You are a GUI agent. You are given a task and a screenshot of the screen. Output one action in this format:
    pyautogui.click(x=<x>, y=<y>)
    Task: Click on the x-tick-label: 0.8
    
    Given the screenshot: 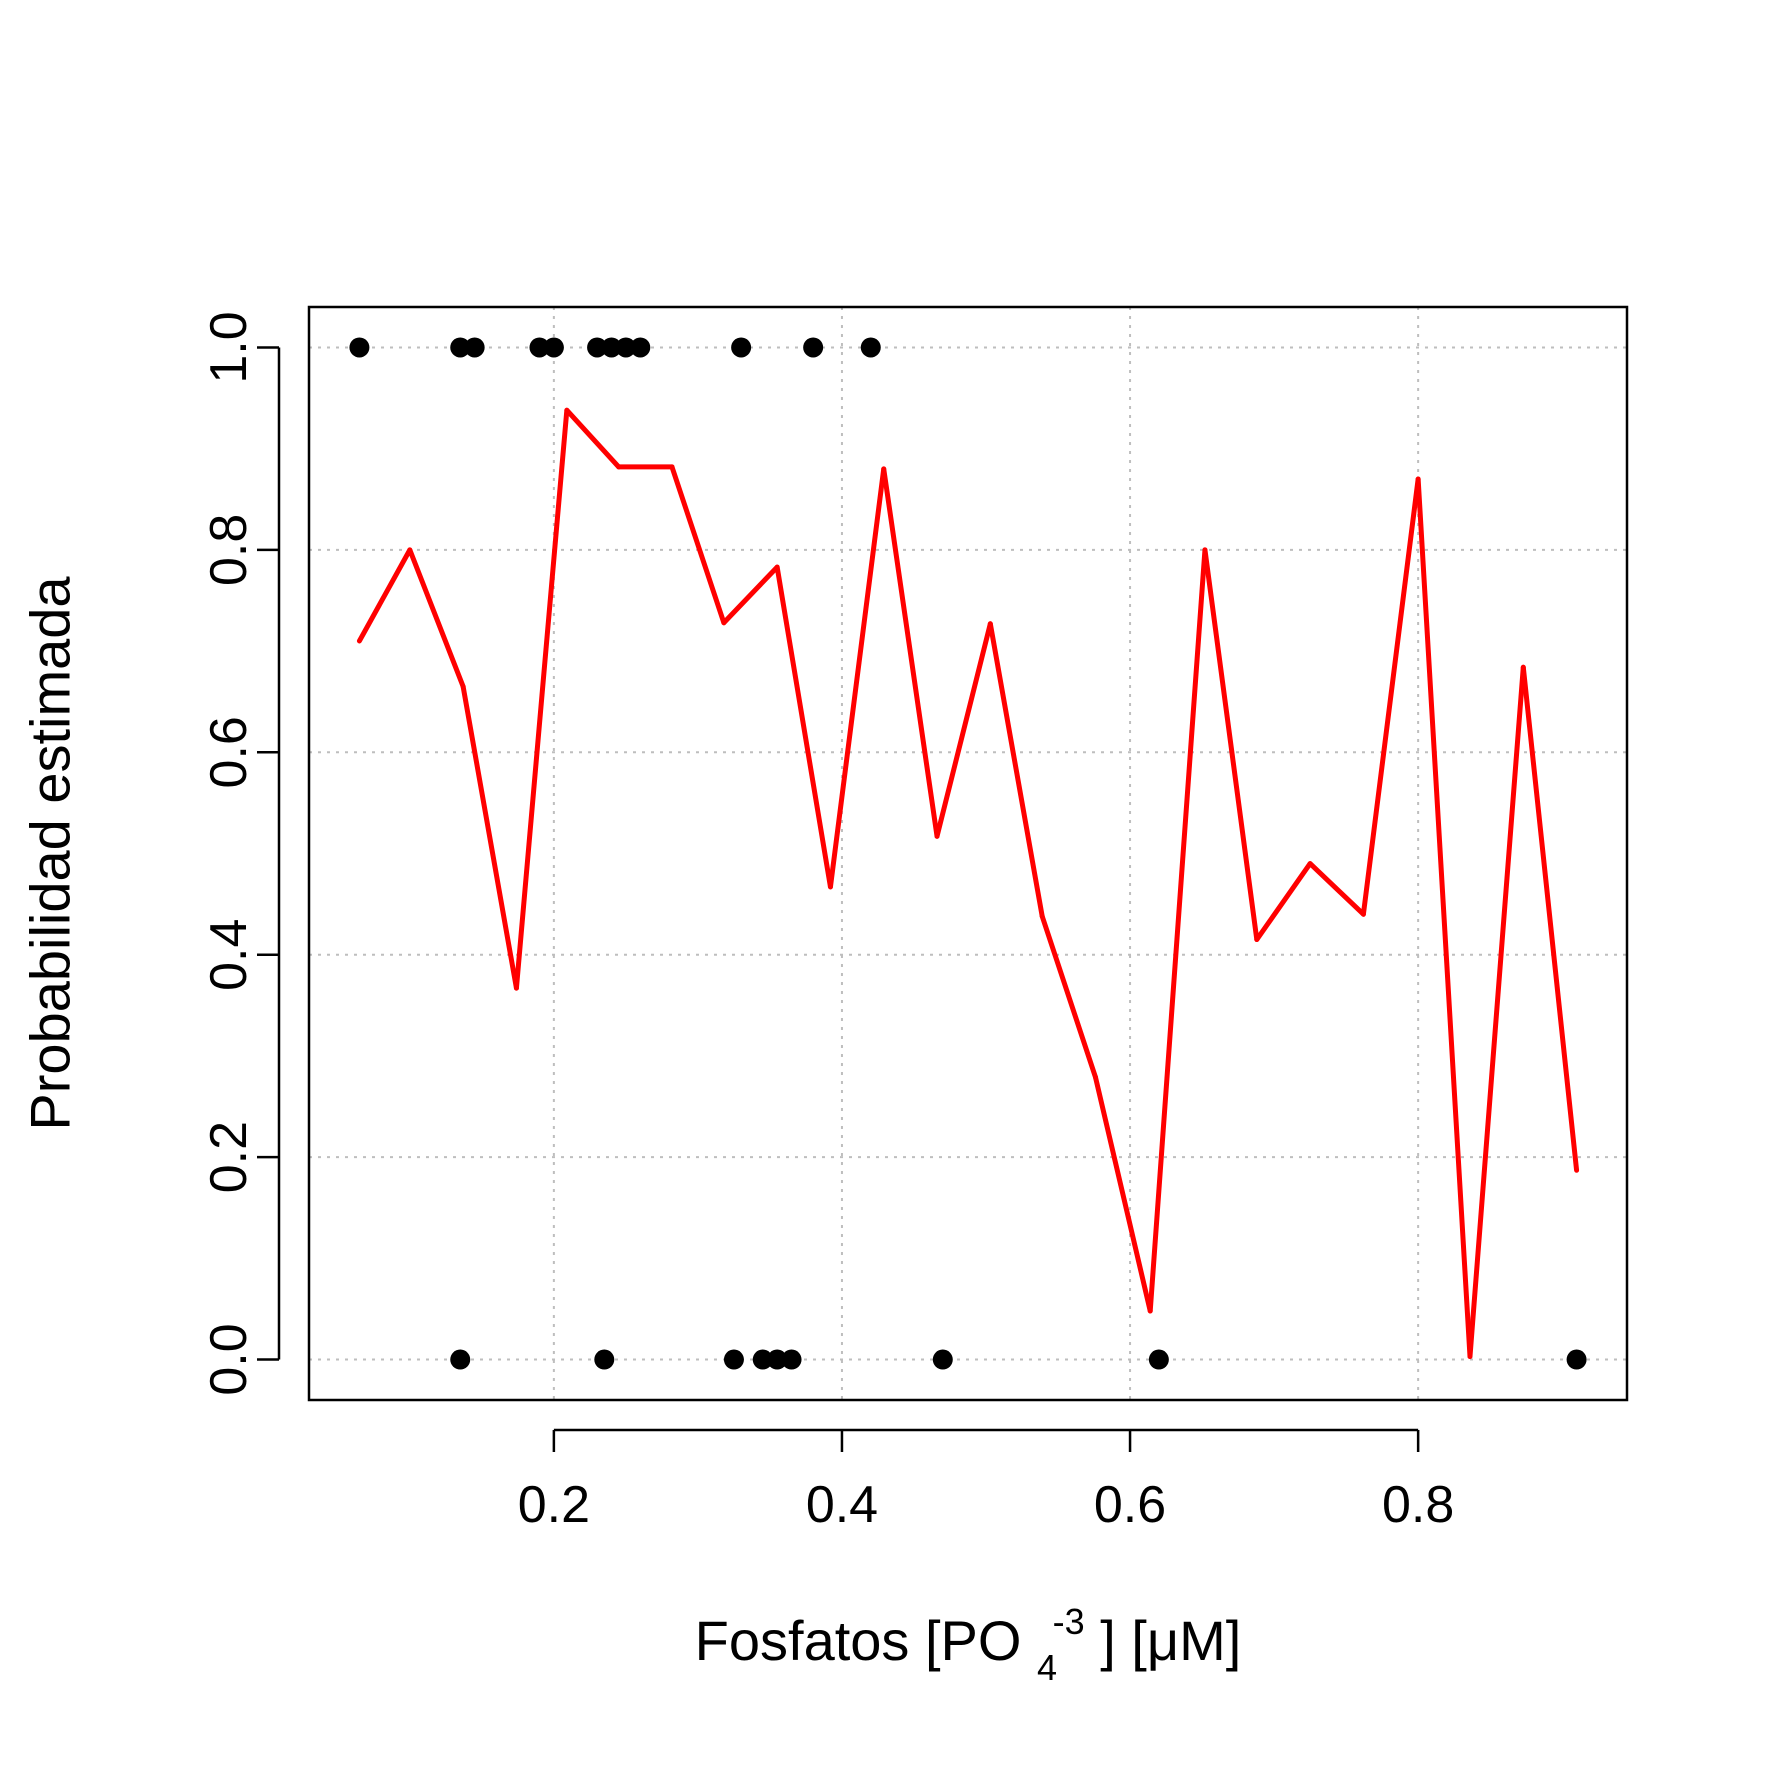 What is the action you would take?
    pyautogui.click(x=1418, y=1505)
    